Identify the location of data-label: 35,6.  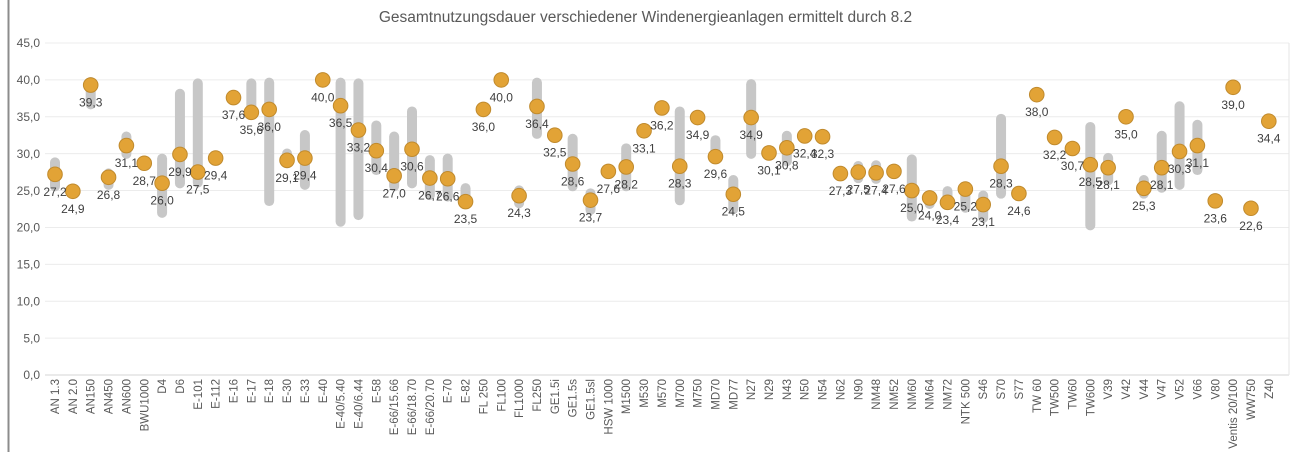
(252, 130).